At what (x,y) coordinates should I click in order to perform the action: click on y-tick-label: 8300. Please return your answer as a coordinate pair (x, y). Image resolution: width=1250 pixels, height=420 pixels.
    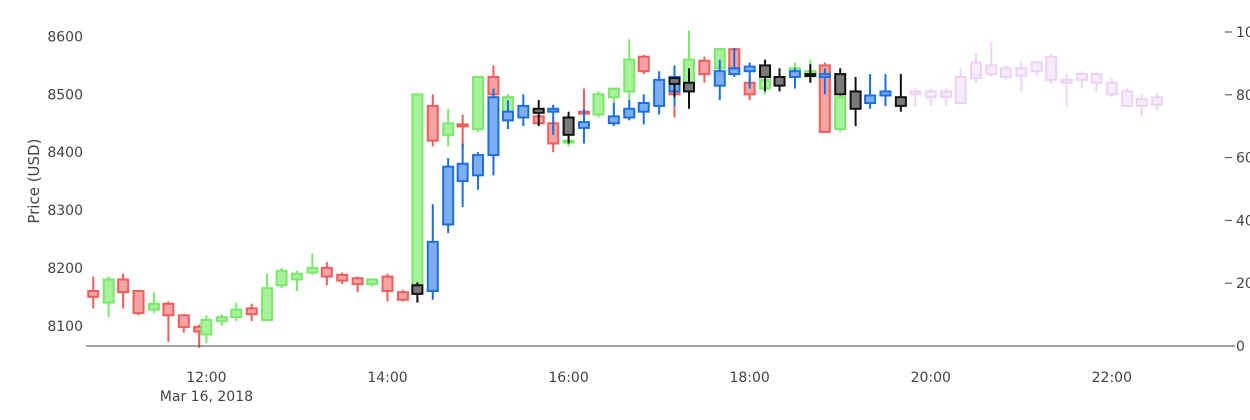
    Looking at the image, I should click on (65, 211).